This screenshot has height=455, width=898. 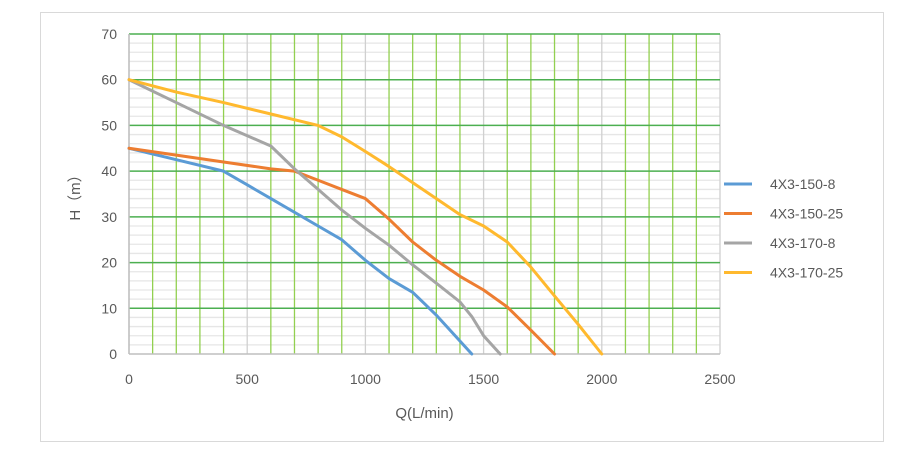 What do you see at coordinates (483, 379) in the screenshot?
I see `x-tick-label: 1500` at bounding box center [483, 379].